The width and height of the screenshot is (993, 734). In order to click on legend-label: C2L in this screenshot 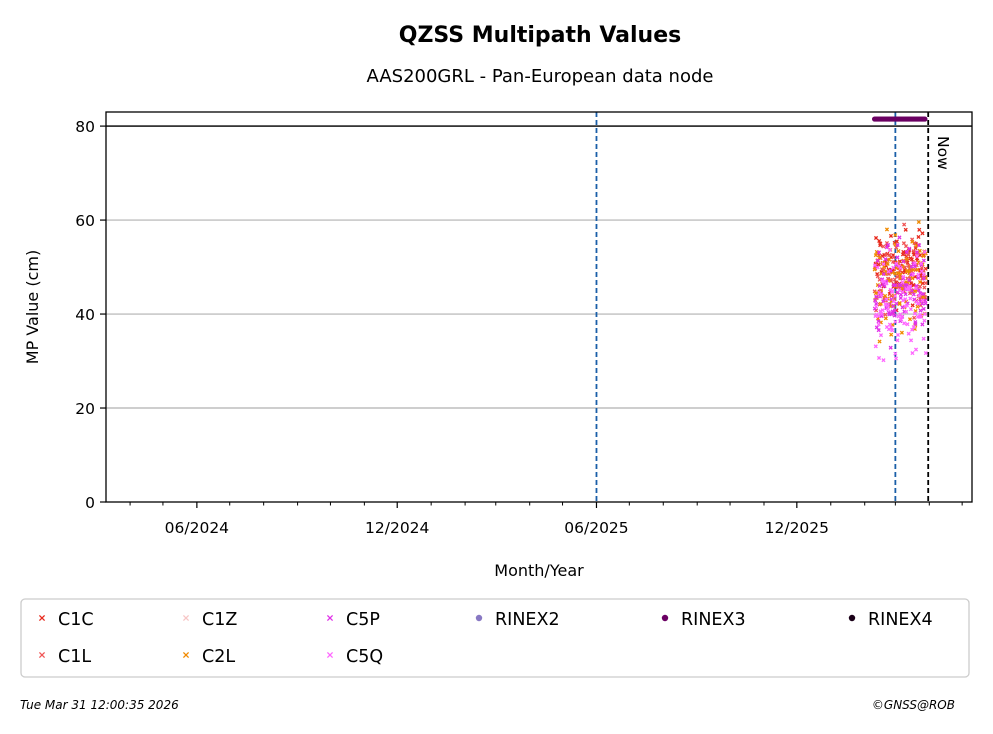, I will do `click(218, 657)`.